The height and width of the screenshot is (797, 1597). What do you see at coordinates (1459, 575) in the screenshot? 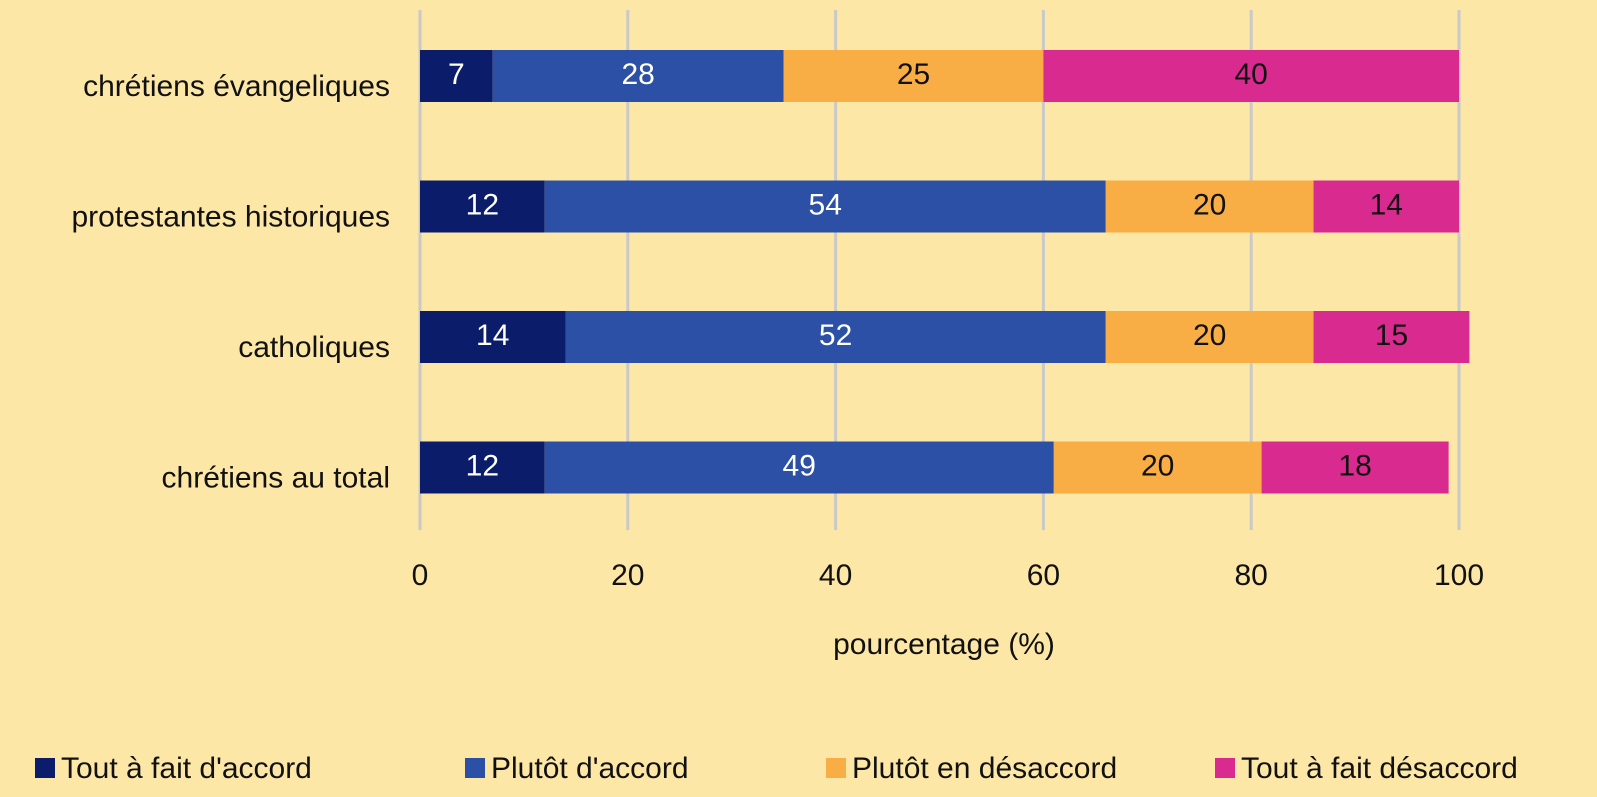
I see `x-tick-label: 100` at bounding box center [1459, 575].